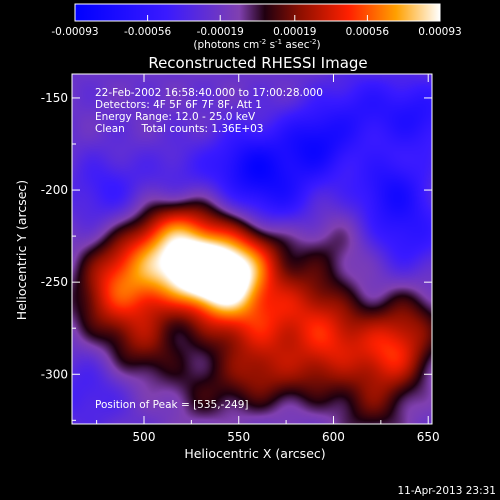 This screenshot has height=500, width=500. Describe the element at coordinates (148, 32) in the screenshot. I see `colorbar-tick-label: -0.00056` at that location.